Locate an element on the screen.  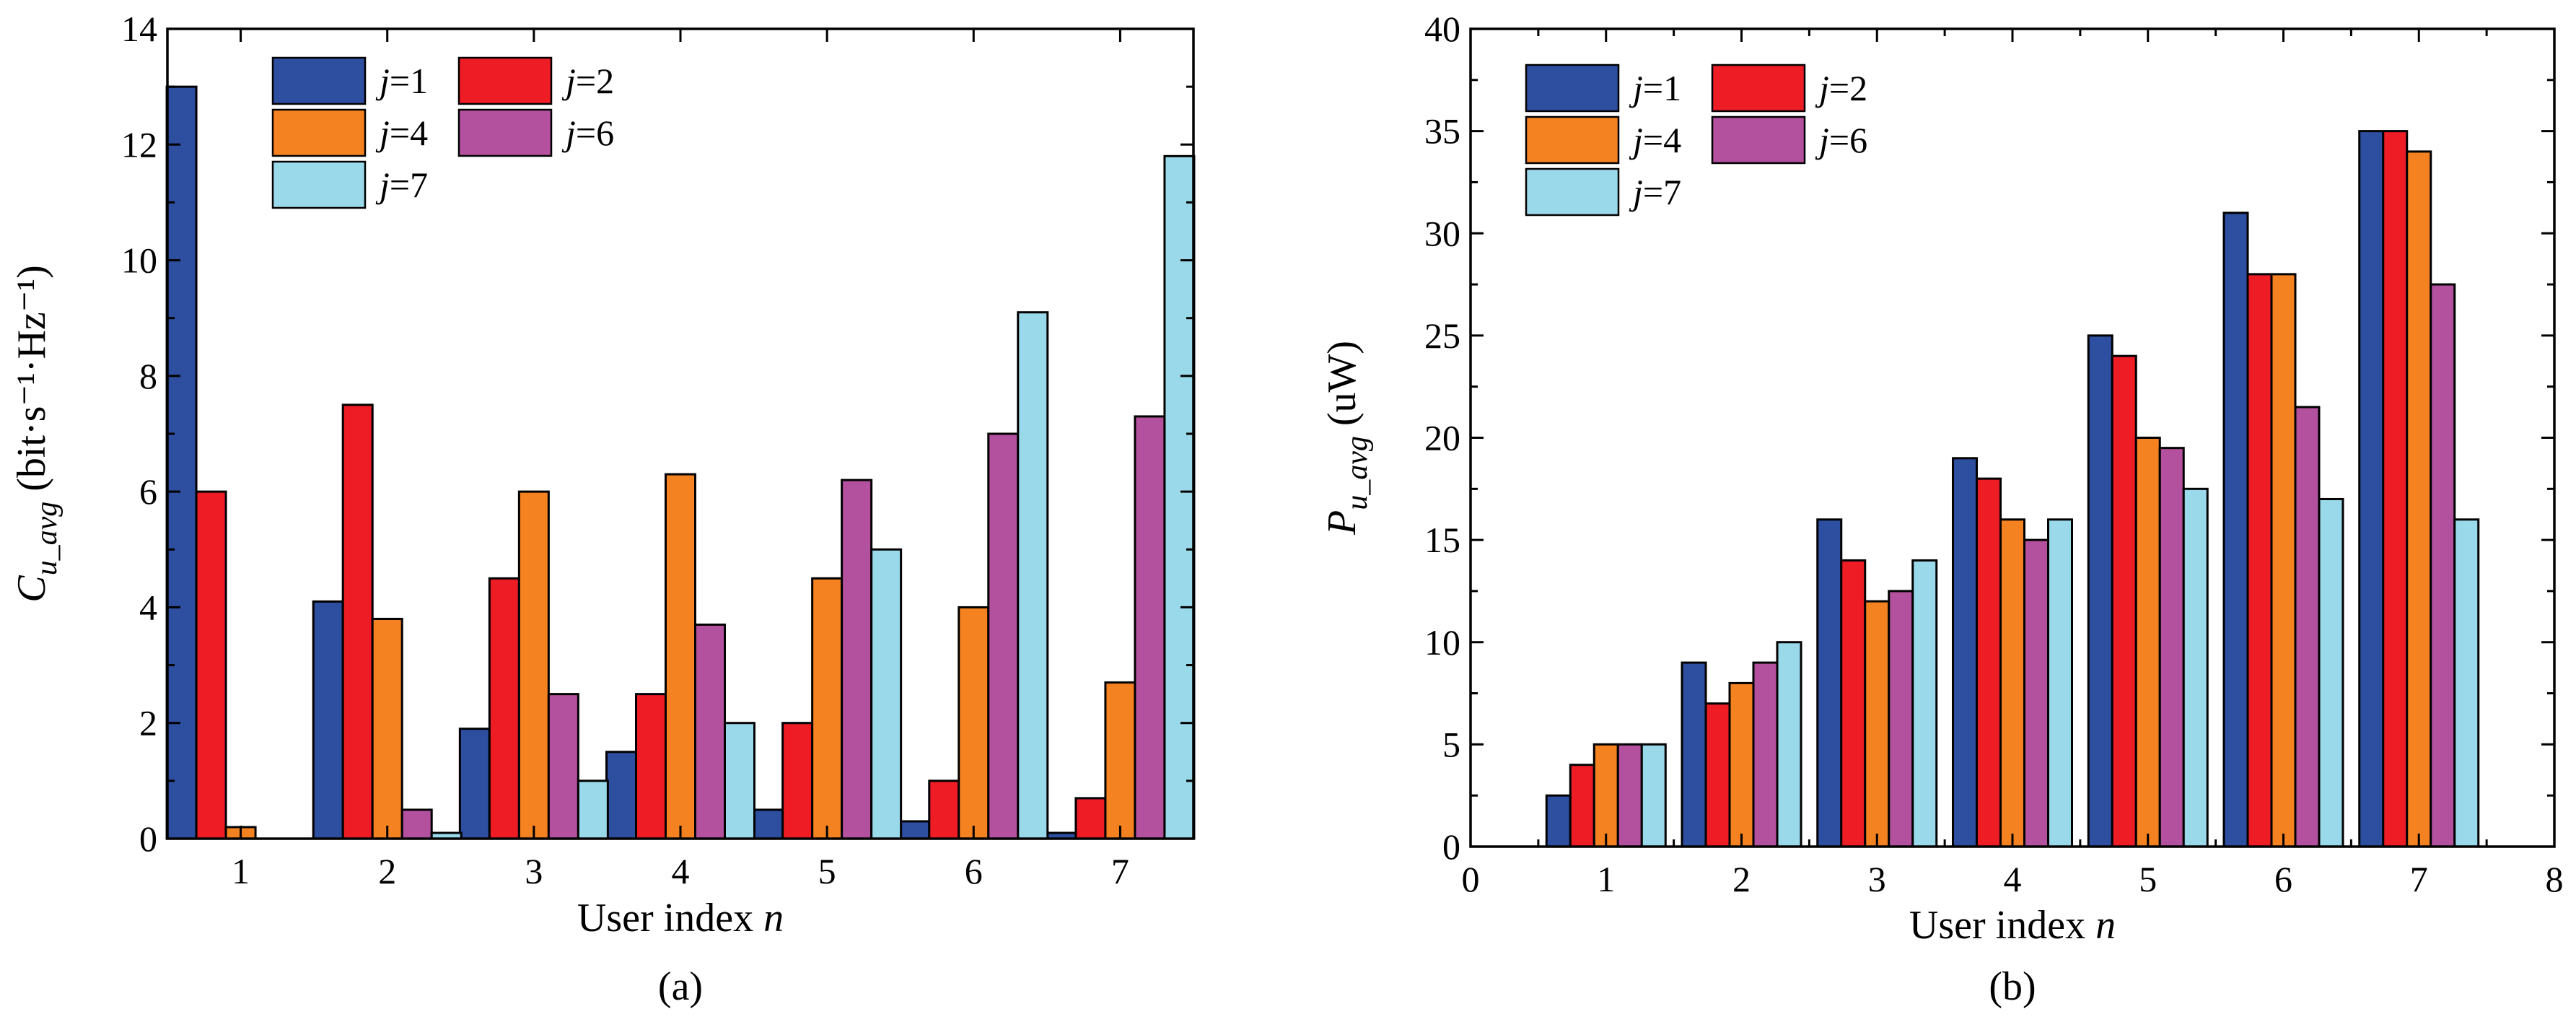
y-tick-label: 8 is located at coordinates (148, 376).